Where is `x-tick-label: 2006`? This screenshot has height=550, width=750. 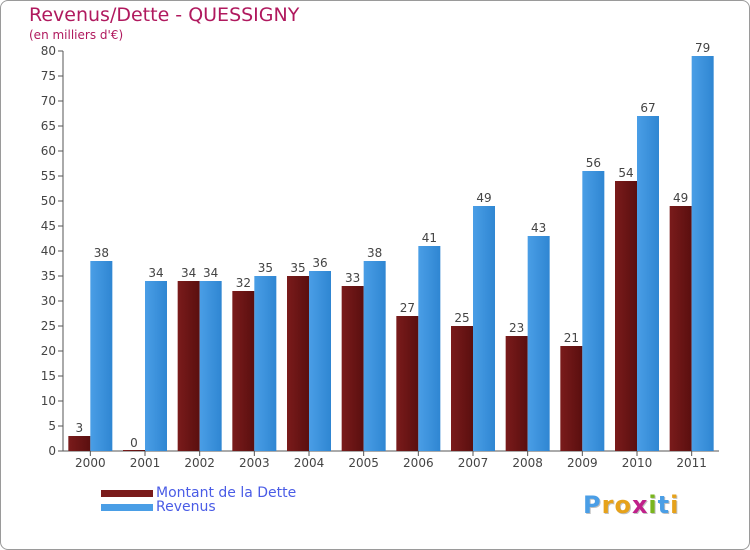 x-tick-label: 2006 is located at coordinates (418, 463).